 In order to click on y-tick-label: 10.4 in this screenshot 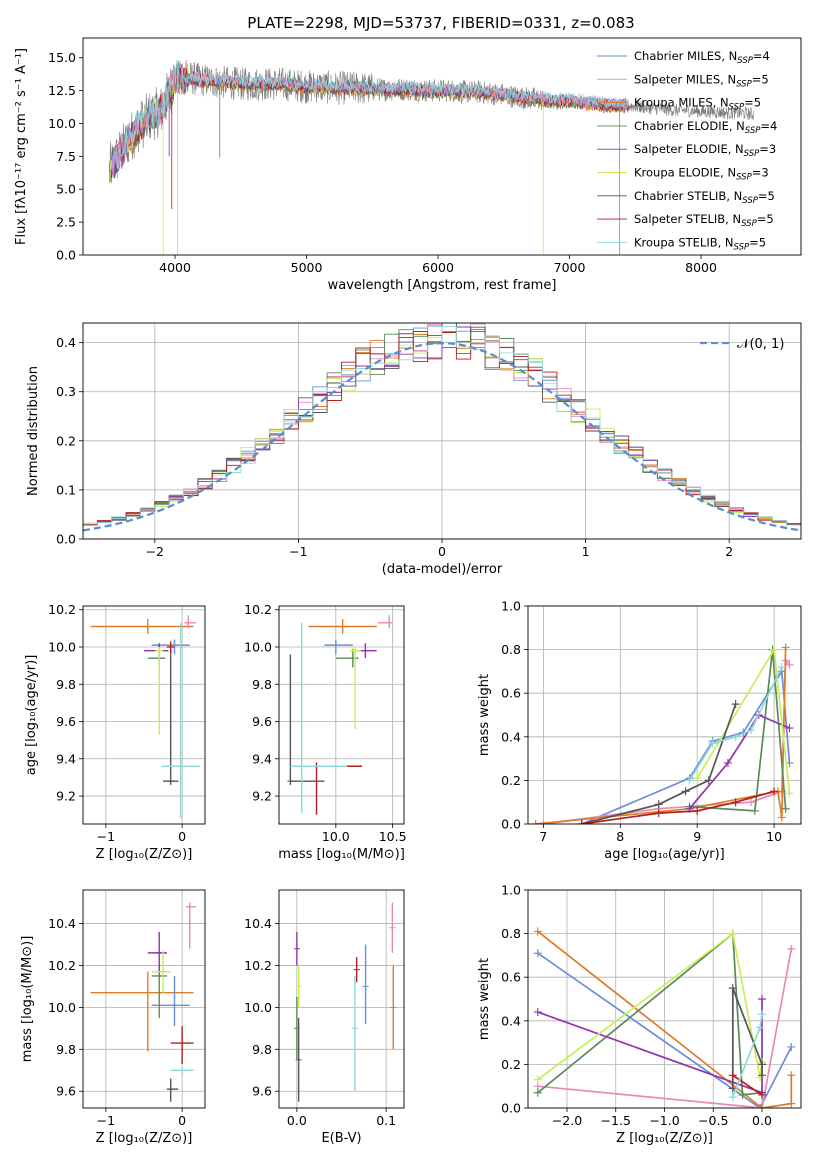, I will do `click(62, 923)`.